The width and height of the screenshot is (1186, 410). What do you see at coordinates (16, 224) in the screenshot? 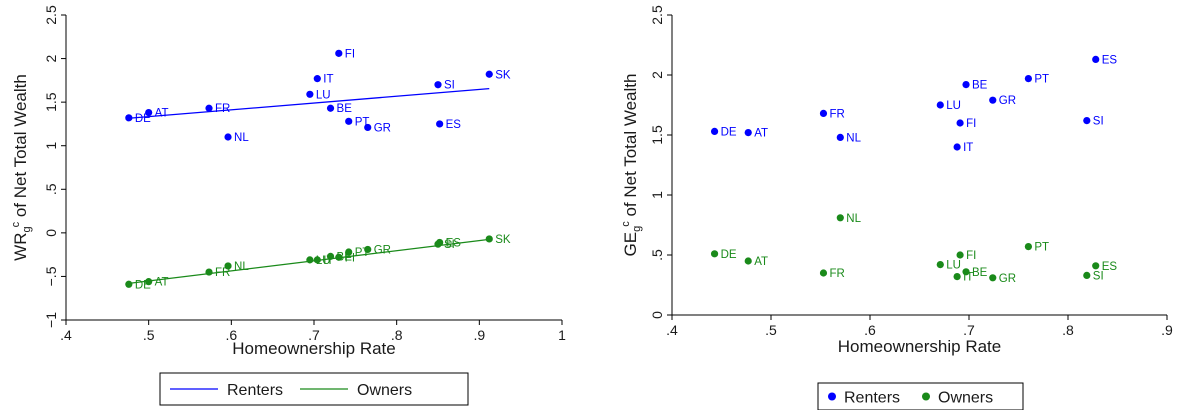
I see `y-axis-label-sup: c` at bounding box center [16, 224].